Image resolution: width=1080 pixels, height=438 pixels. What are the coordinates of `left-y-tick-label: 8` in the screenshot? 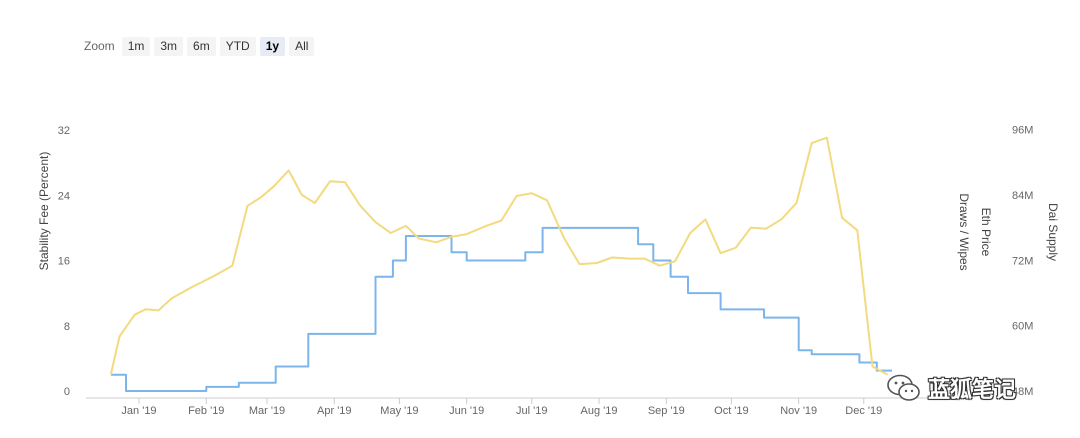 It's located at (67, 327).